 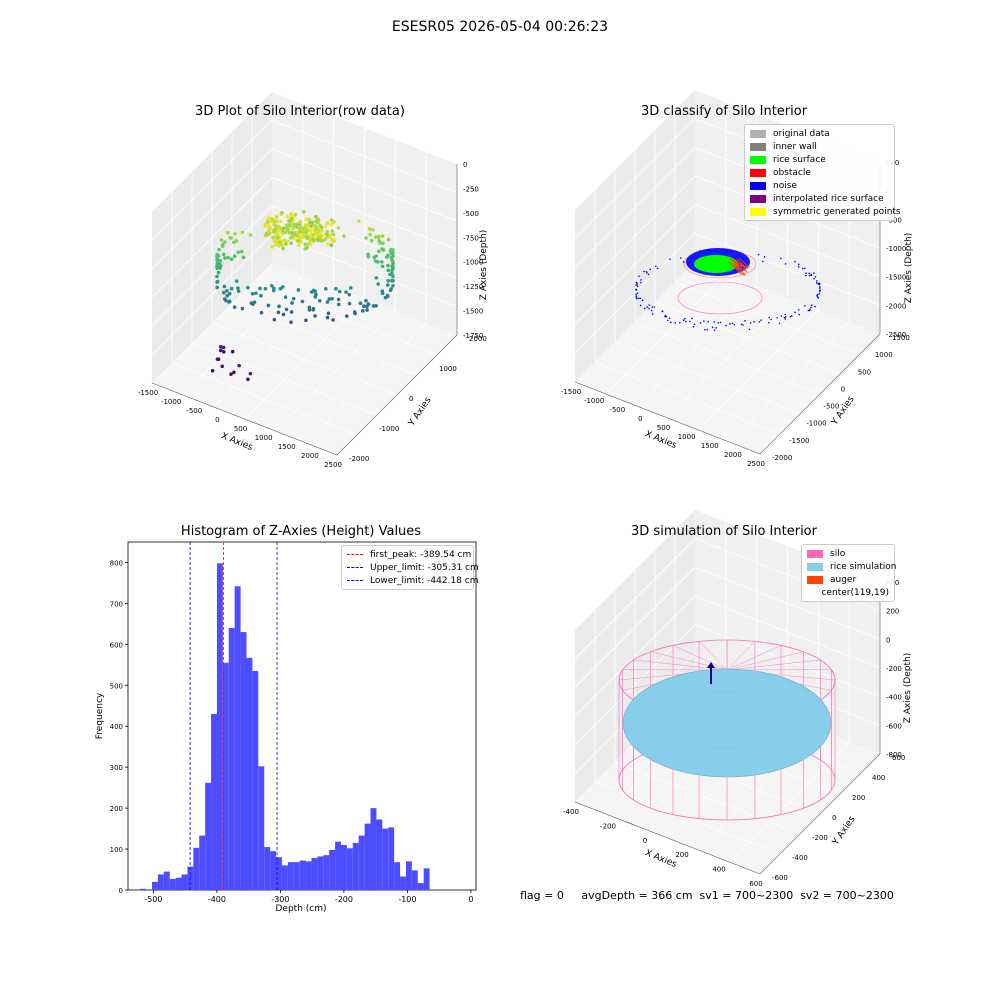 I want to click on histogram-bars, so click(x=285, y=726).